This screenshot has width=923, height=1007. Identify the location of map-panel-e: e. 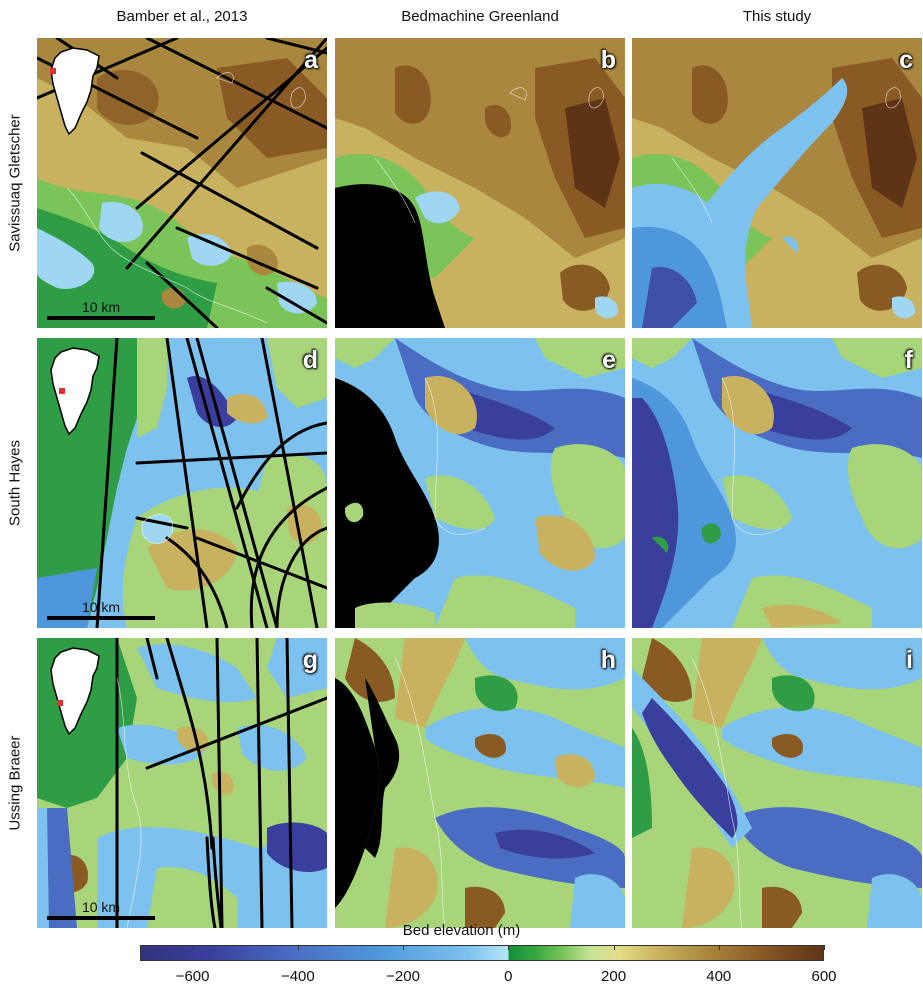
(480, 483).